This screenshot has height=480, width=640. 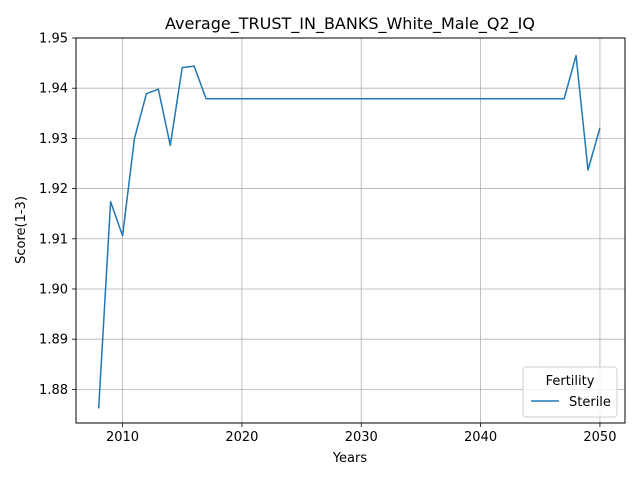 I want to click on x-tick-label: 2020, so click(x=241, y=437).